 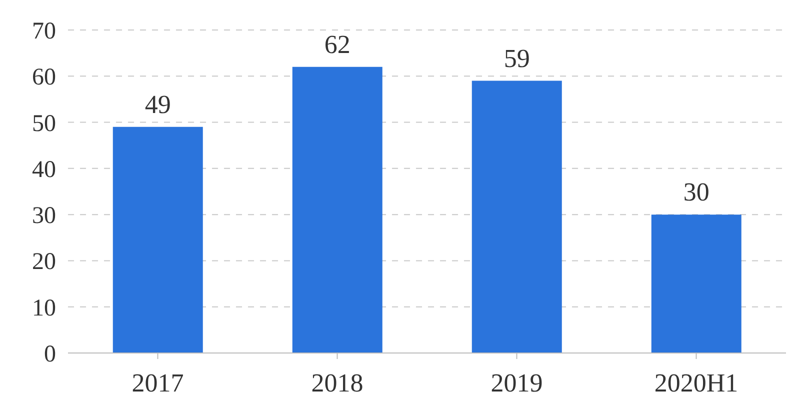 I want to click on x-tick-label: 2018, so click(x=337, y=383).